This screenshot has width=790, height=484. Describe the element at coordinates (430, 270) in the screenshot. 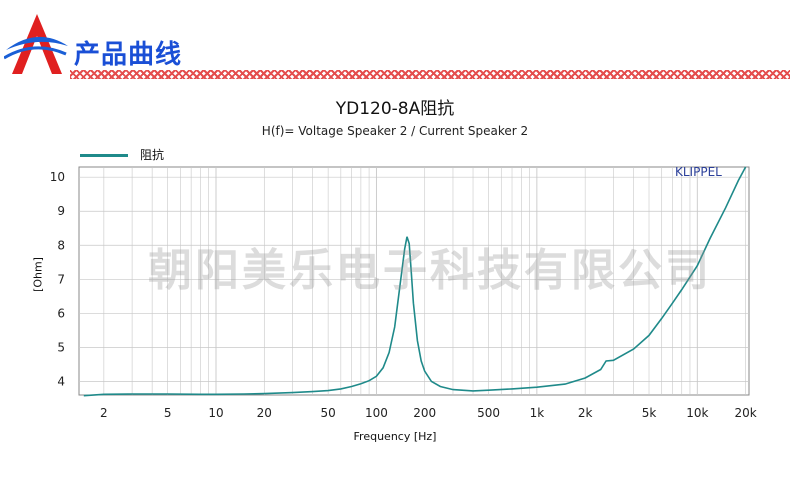

I see `watermark: 朝阳美乐电子科技有限公司` at that location.